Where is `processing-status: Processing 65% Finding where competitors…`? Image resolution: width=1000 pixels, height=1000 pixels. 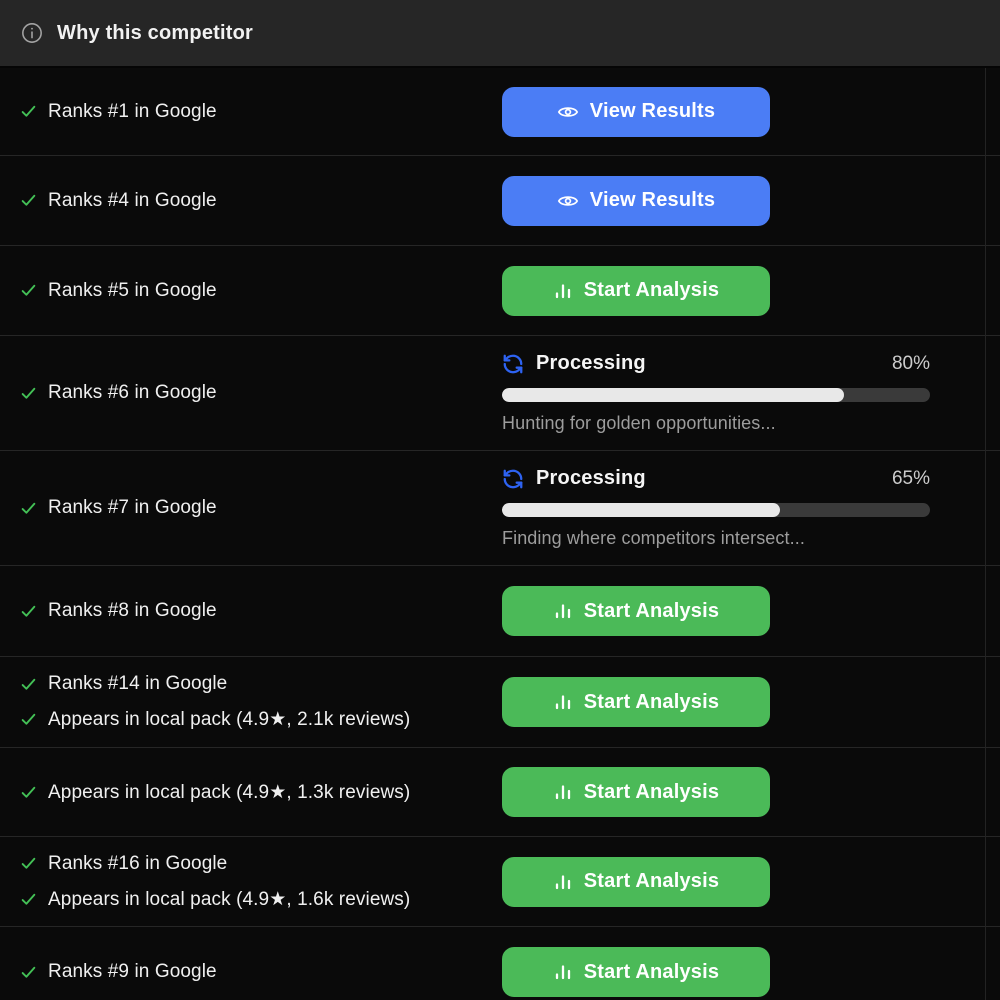 processing-status: Processing 65% Finding where competitors… is located at coordinates (716, 508).